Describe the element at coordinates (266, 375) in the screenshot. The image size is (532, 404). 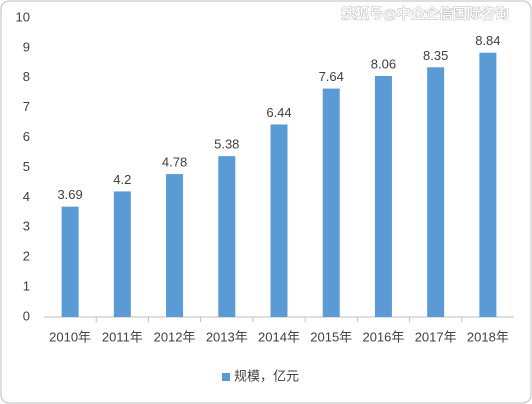
I see `legend-label: 规模，亿元` at that location.